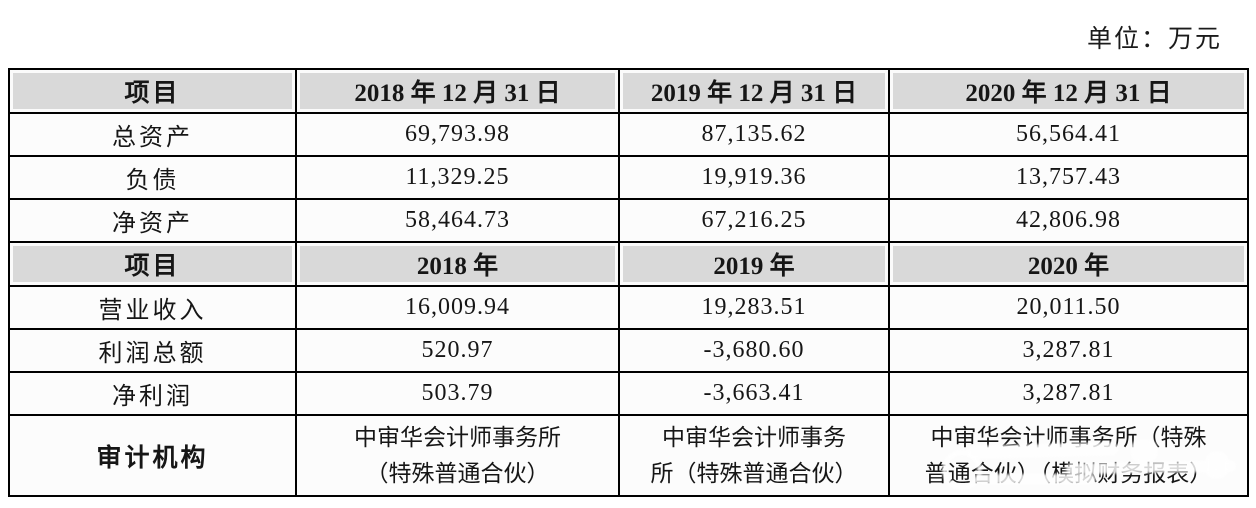 The width and height of the screenshot is (1256, 508). Describe the element at coordinates (457, 437) in the screenshot. I see `audit-agency-line: 中审华会计师事务所` at that location.